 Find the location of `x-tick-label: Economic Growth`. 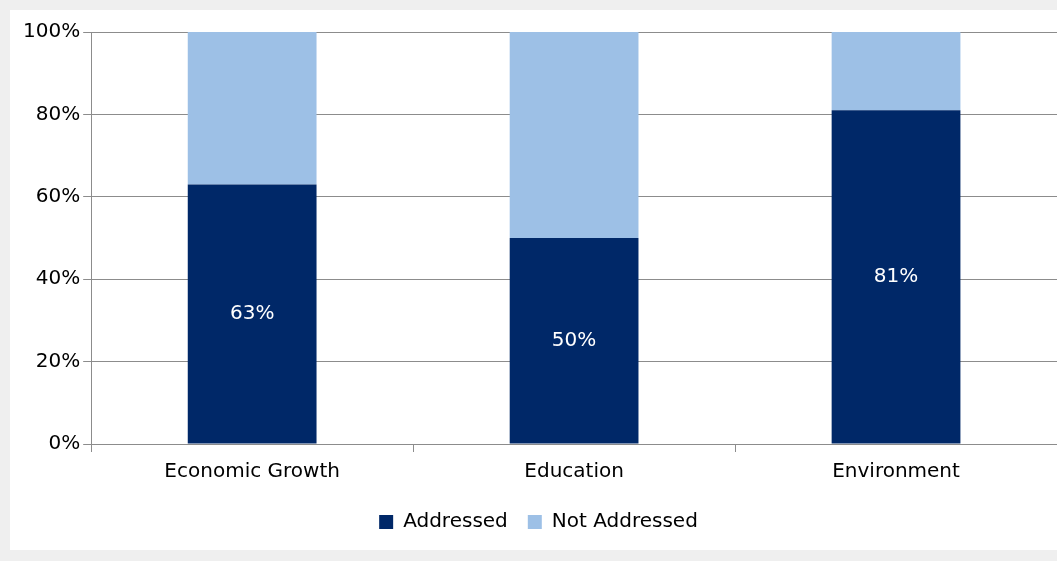

x-tick-label: Economic Growth is located at coordinates (252, 470).